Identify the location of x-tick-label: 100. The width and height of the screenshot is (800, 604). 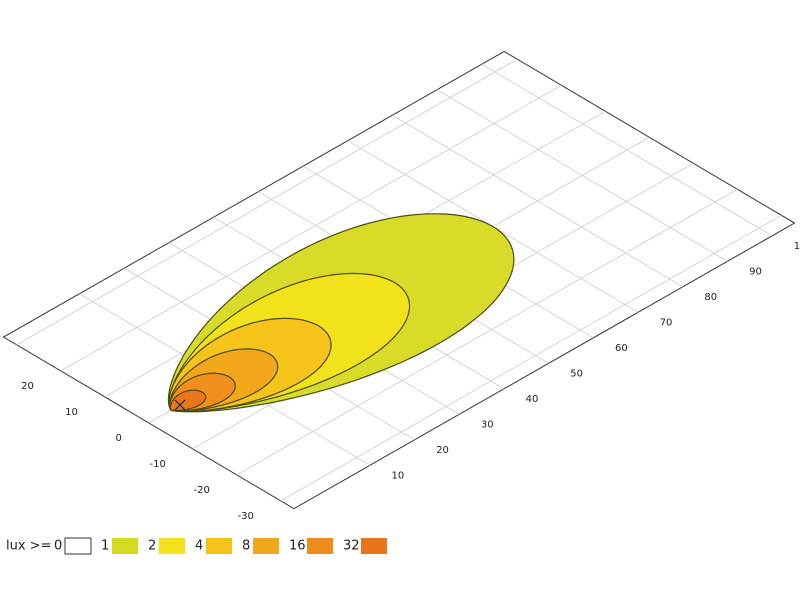
(797, 246).